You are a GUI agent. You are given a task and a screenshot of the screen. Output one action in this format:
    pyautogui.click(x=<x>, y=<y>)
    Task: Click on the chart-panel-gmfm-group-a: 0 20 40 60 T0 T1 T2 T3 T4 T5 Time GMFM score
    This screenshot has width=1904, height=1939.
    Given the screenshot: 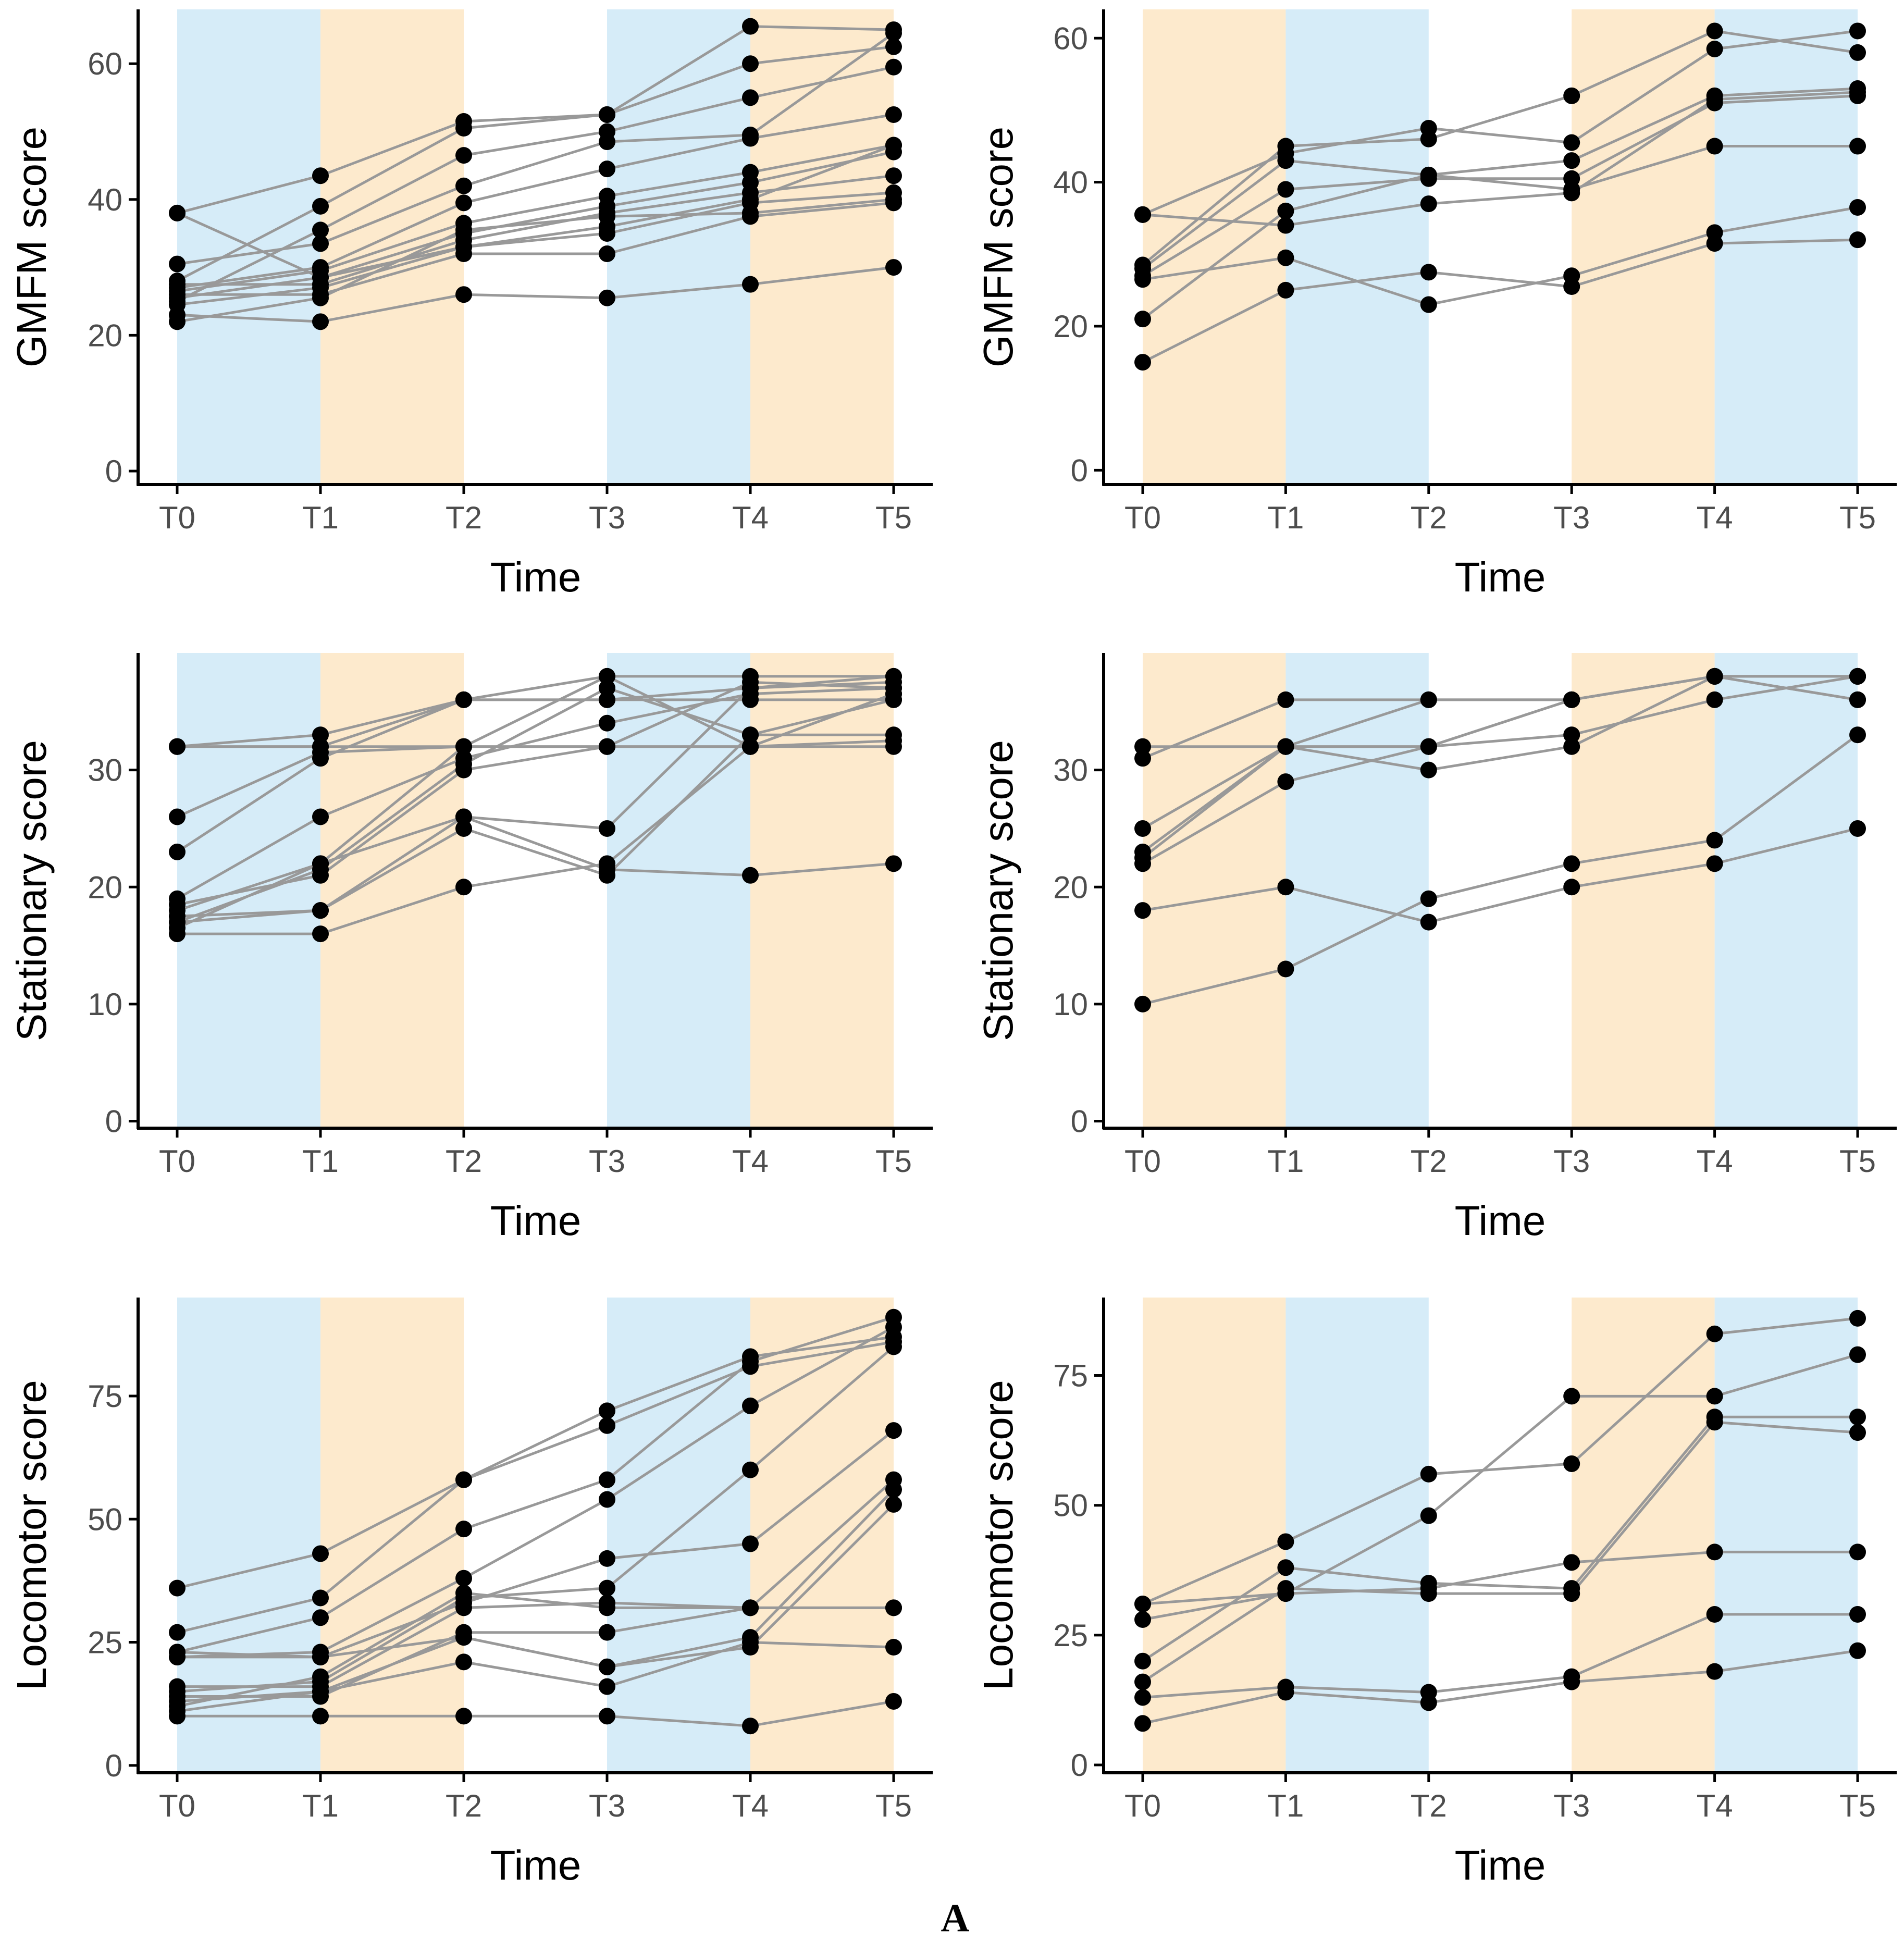 What is the action you would take?
    pyautogui.click(x=470, y=304)
    